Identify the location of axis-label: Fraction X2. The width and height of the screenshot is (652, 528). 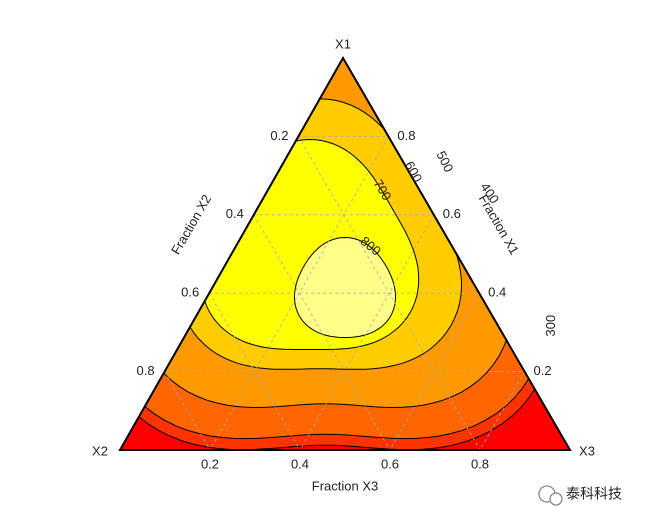
(191, 224).